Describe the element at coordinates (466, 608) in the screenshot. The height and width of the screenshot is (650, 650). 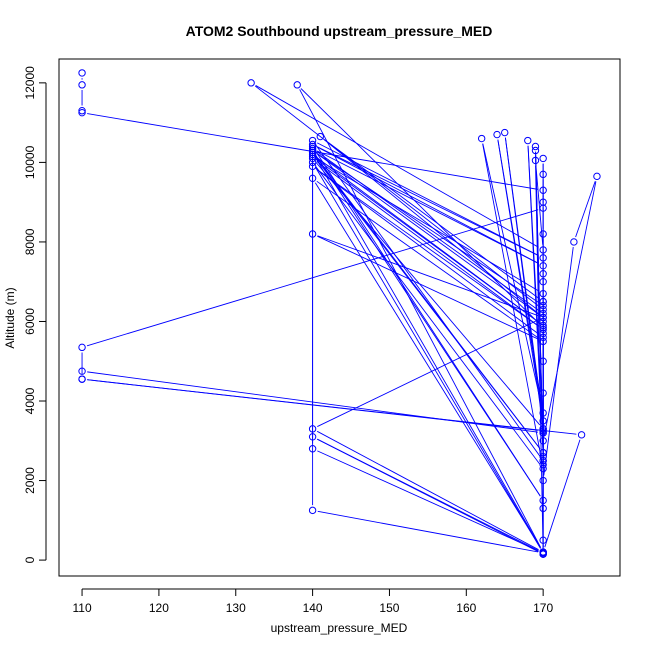
I see `x-tick-label: 160` at that location.